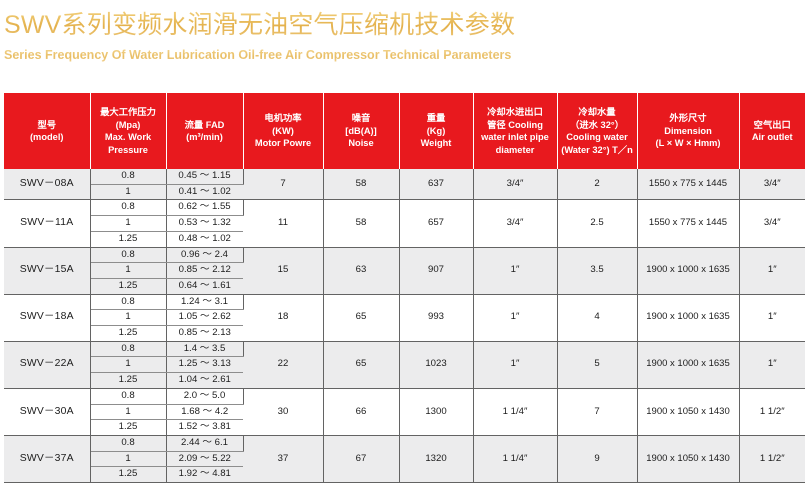 The width and height of the screenshot is (809, 486). I want to click on cell-noise: 67, so click(361, 459).